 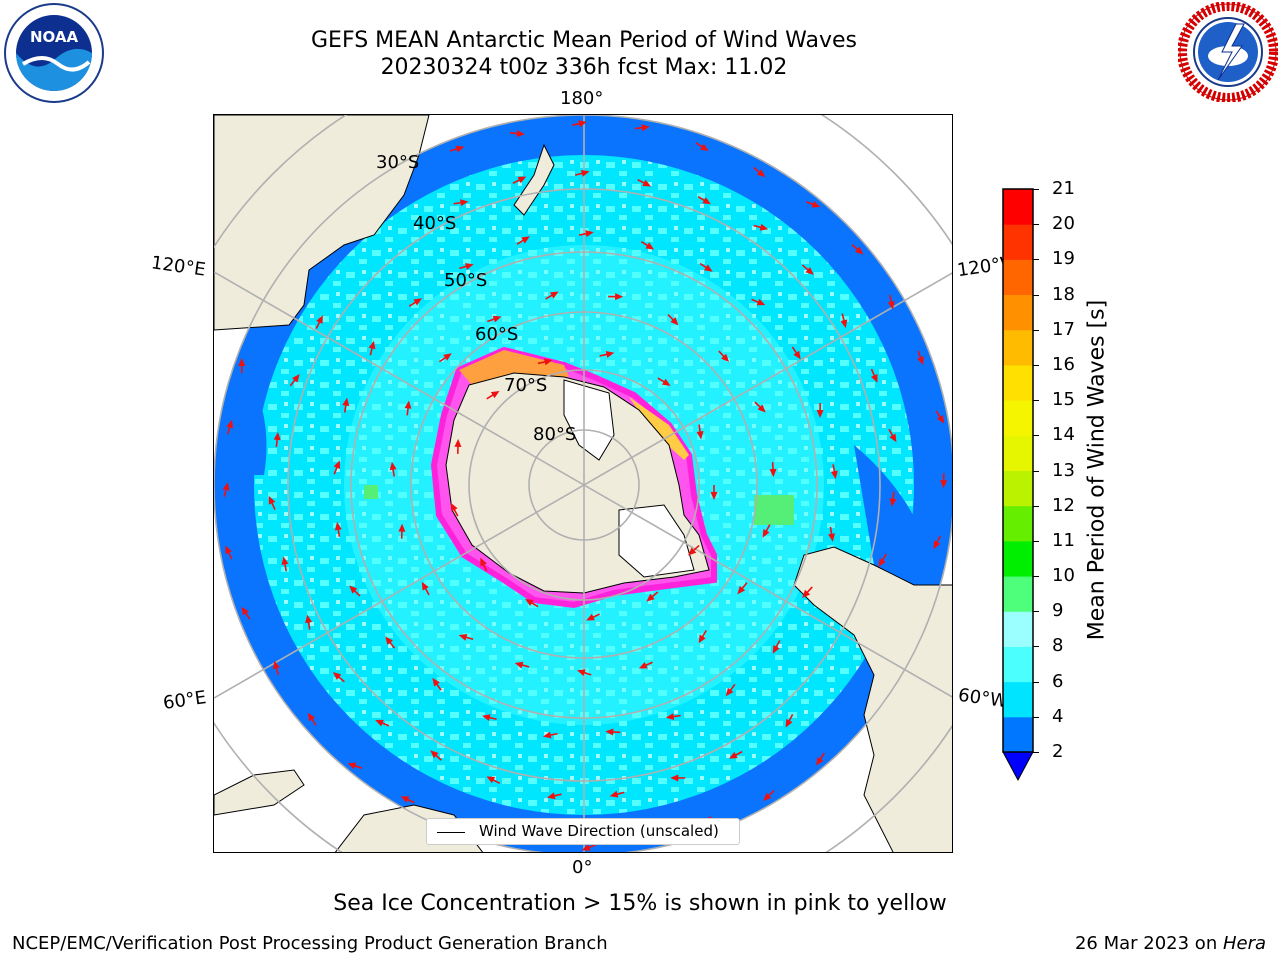 I want to click on colorbar-tick-label: 6, so click(x=1058, y=681).